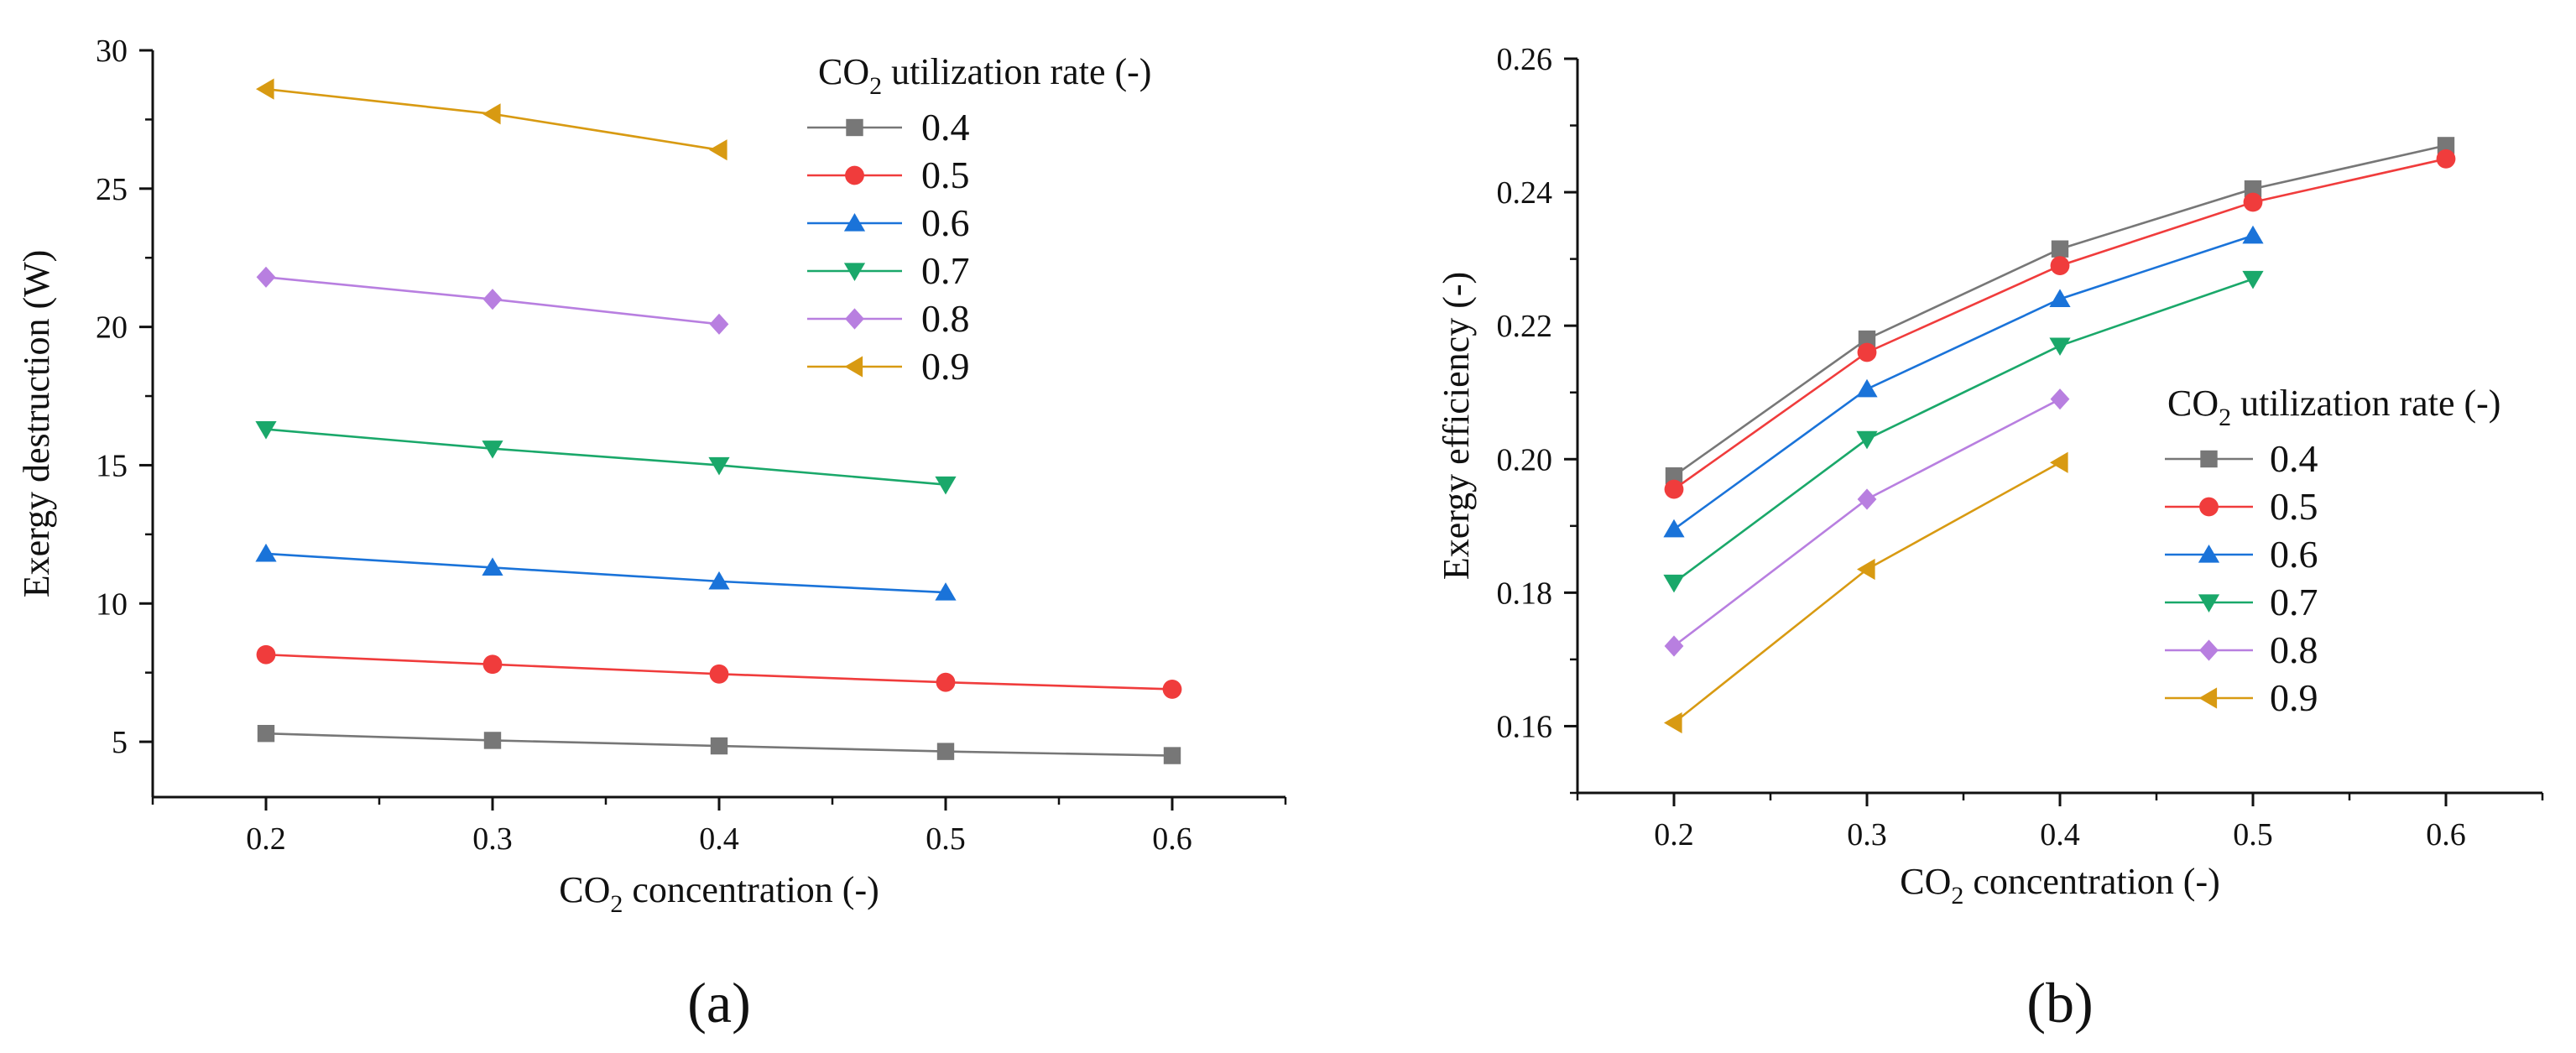  Describe the element at coordinates (888, 222) in the screenshot. I see `legend-item-0.6: 0.6` at that location.